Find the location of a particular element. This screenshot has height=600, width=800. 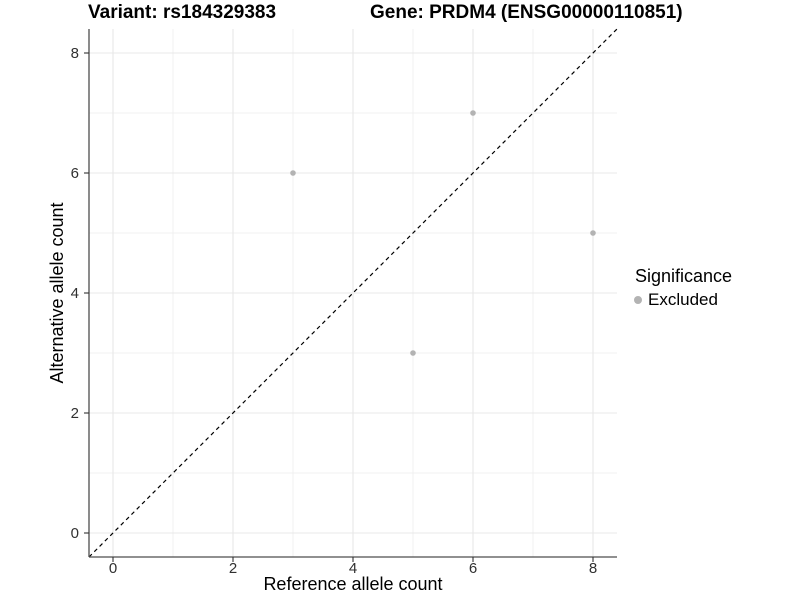

x-tick-label: 2 is located at coordinates (233, 568).